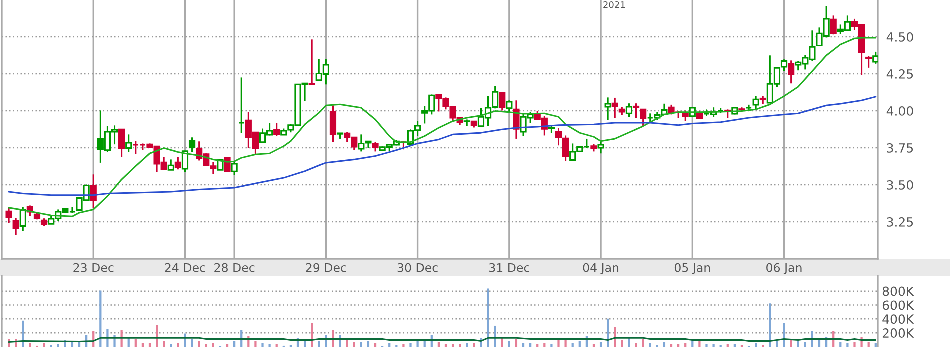 This screenshot has height=347, width=950. Describe the element at coordinates (900, 222) in the screenshot. I see `y-tick-label: 3.25` at that location.